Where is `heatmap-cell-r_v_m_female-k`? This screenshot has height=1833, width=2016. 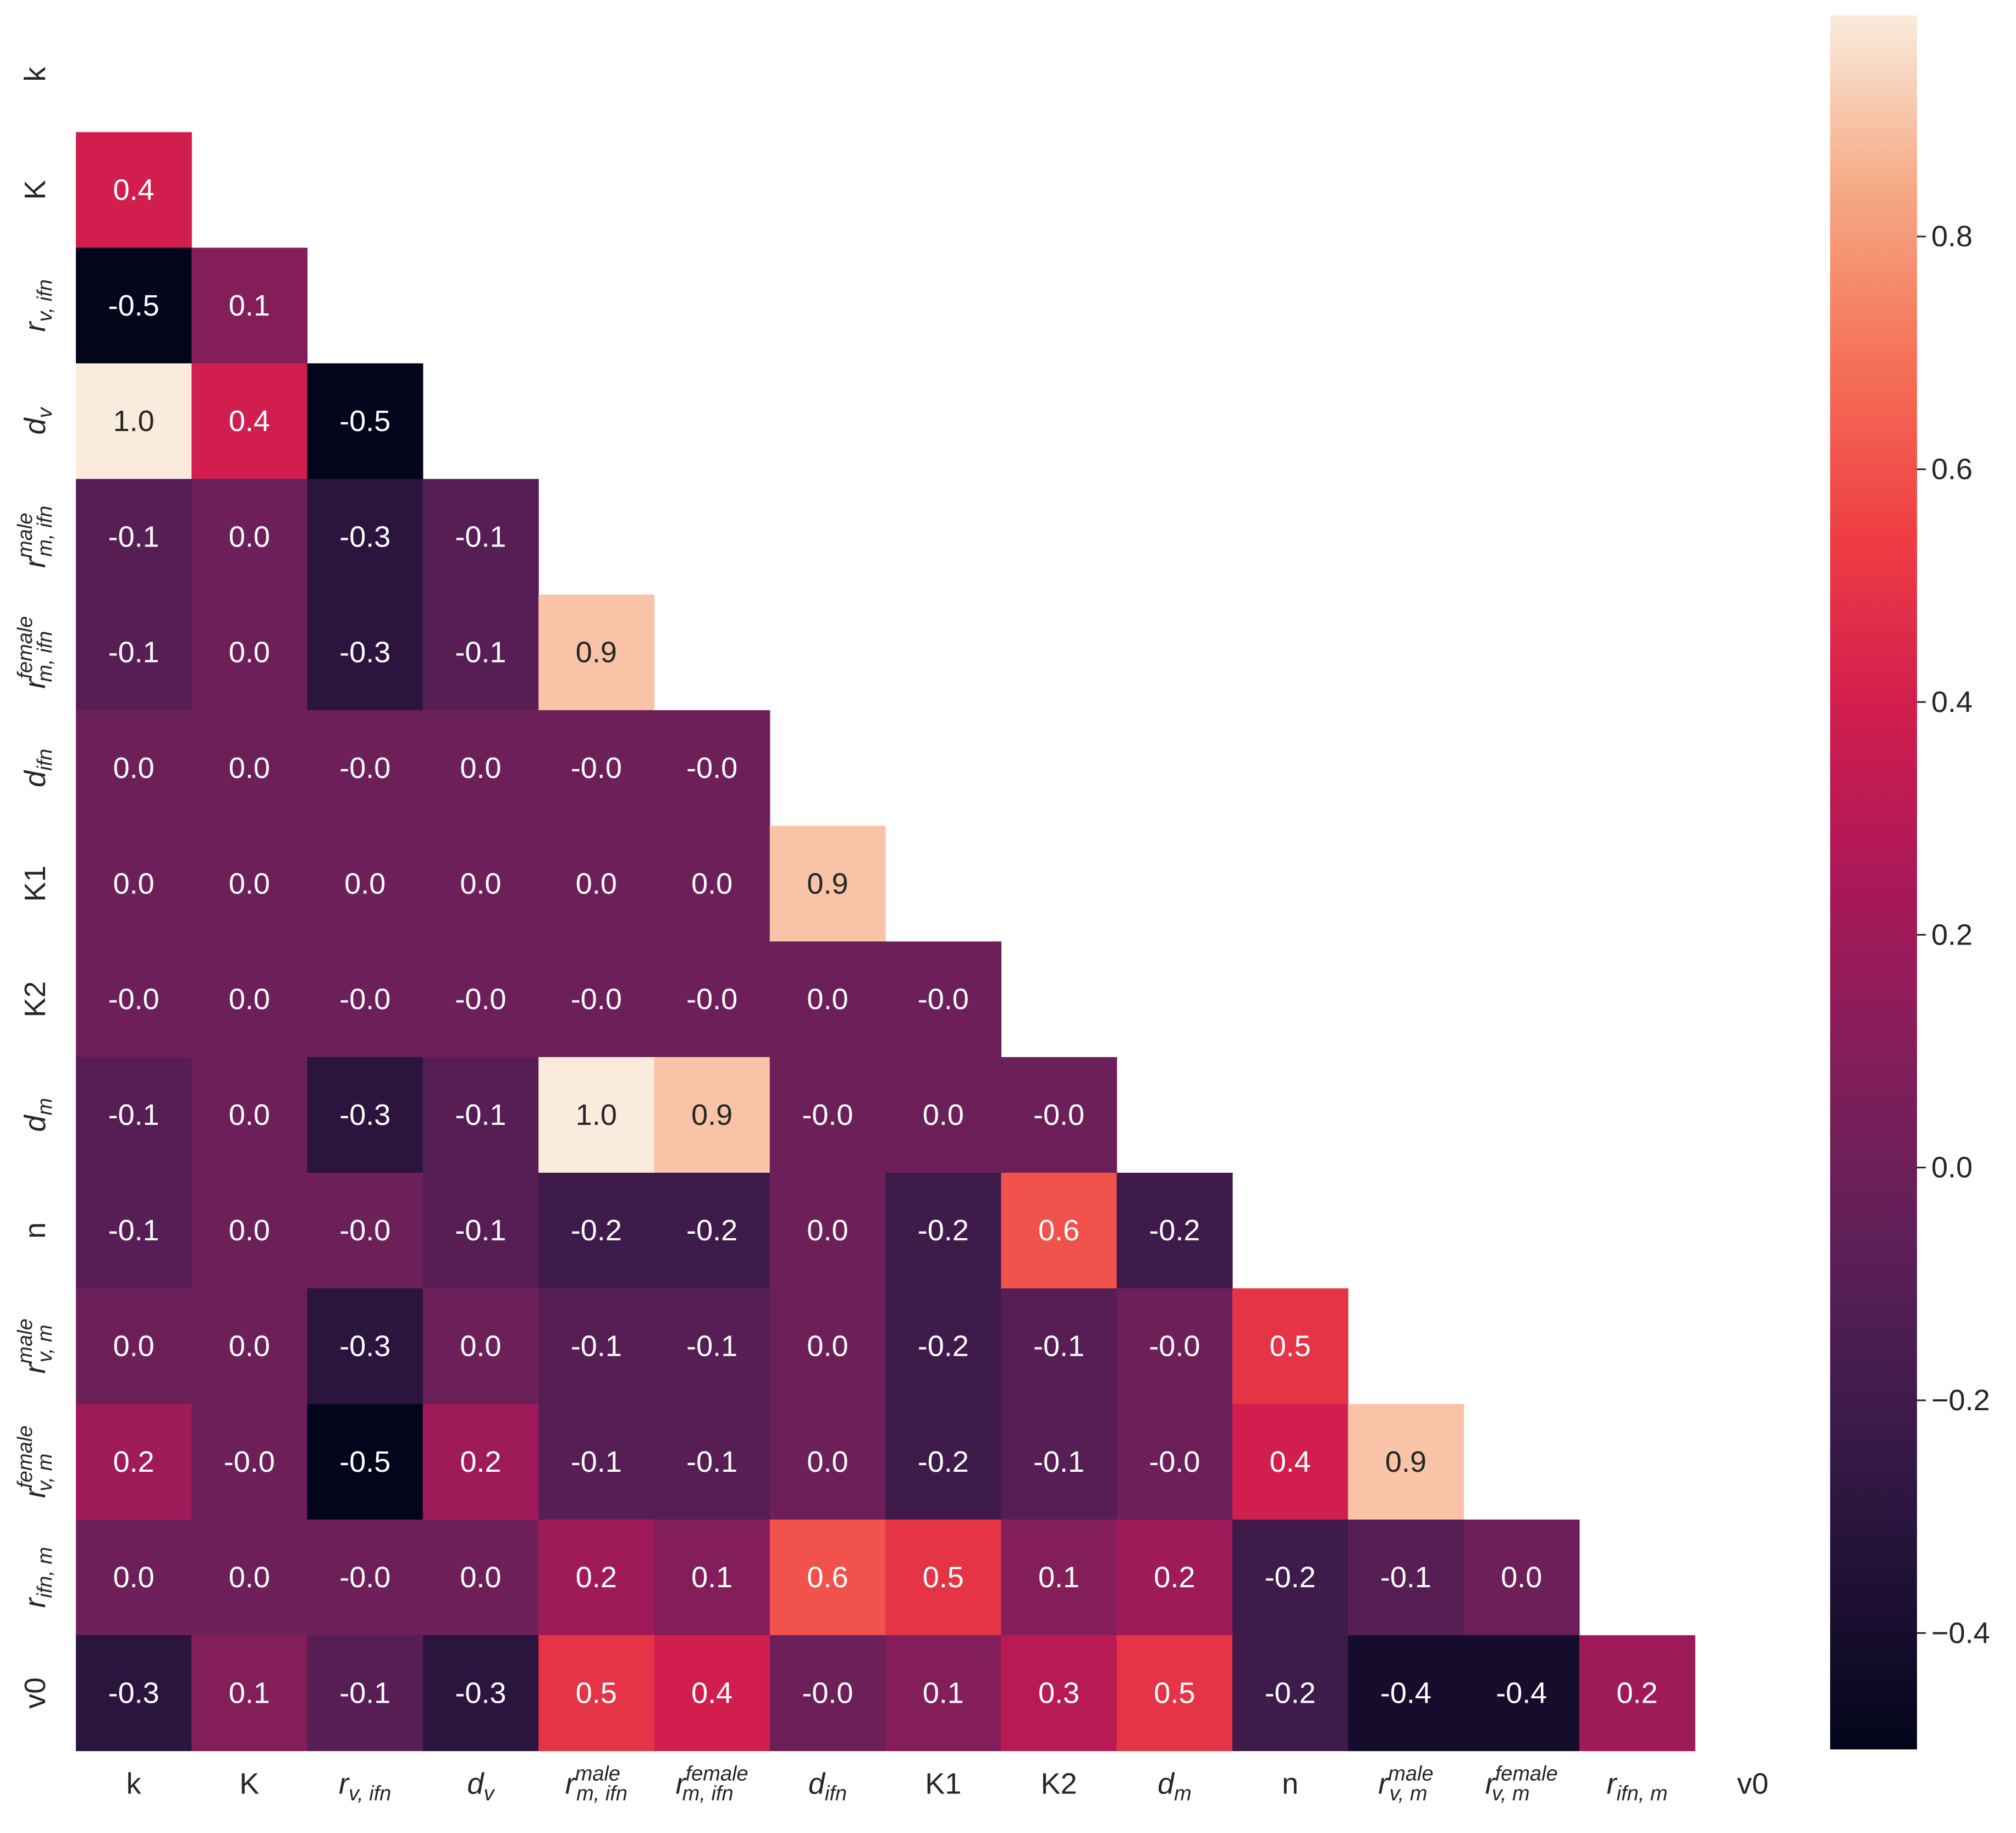
heatmap-cell-r_v_m_female-k is located at coordinates (134, 1462).